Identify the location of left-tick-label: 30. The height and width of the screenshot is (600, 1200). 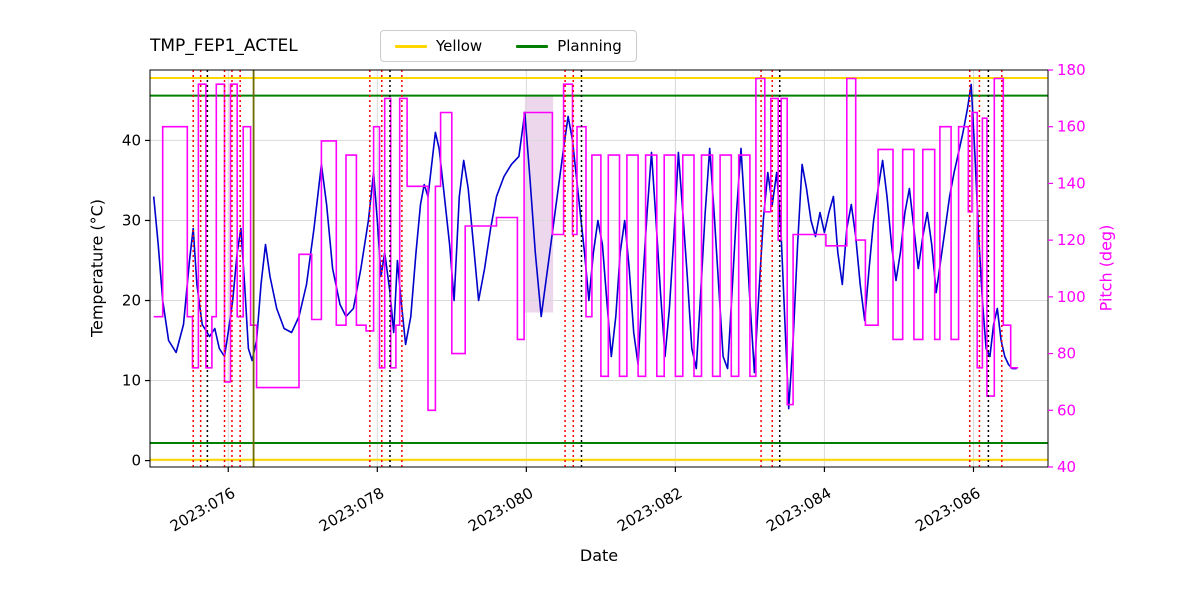
(131, 220).